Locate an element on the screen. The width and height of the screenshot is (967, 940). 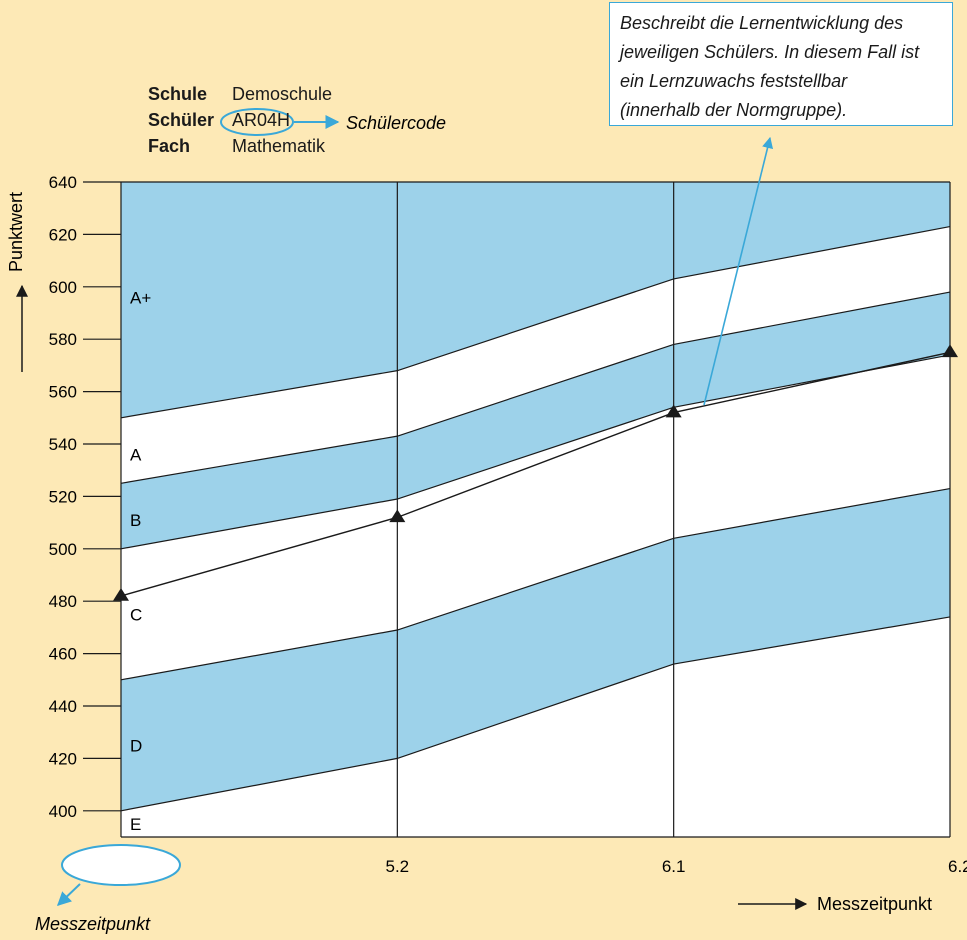
y-tick-label: 520 is located at coordinates (63, 496).